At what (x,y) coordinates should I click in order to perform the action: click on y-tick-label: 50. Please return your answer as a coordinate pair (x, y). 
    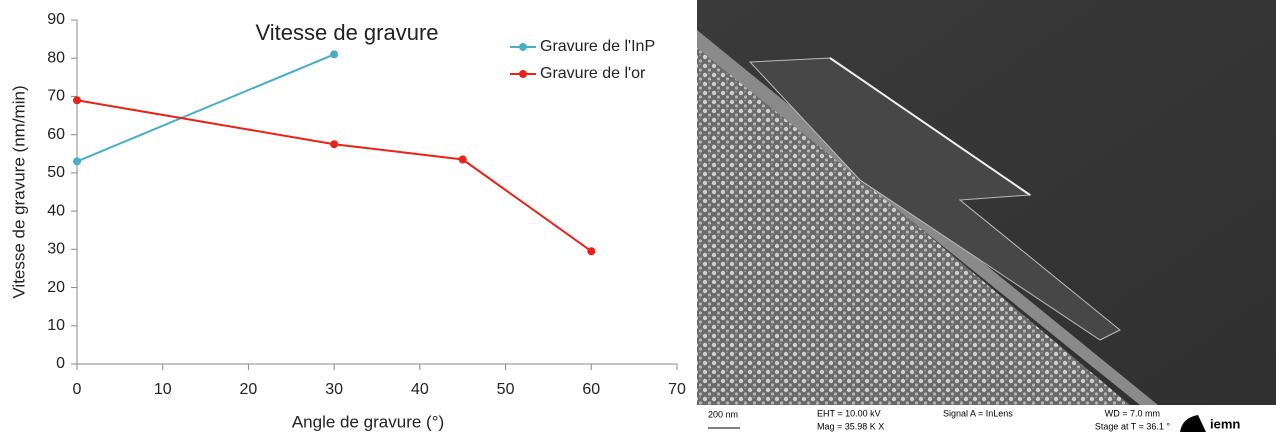
    Looking at the image, I should click on (56, 172).